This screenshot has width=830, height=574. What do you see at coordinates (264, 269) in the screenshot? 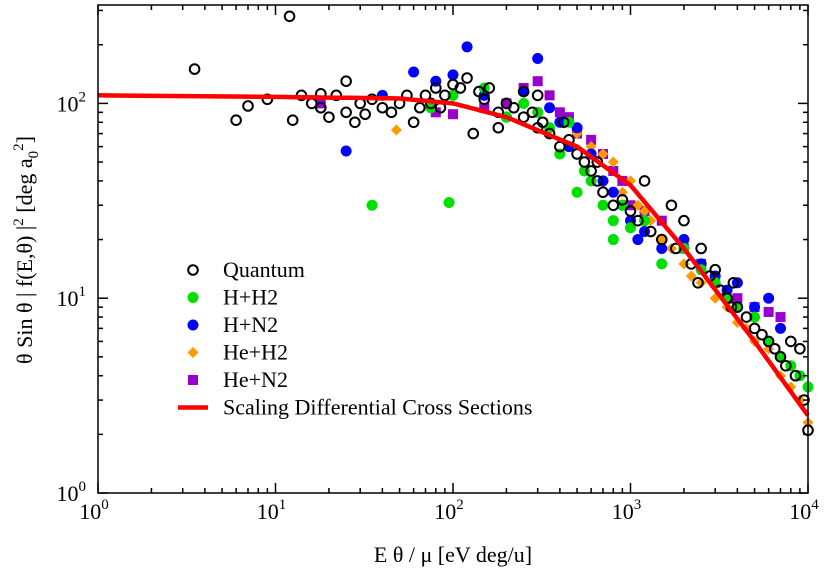
I see `legend-label: Quantum` at bounding box center [264, 269].